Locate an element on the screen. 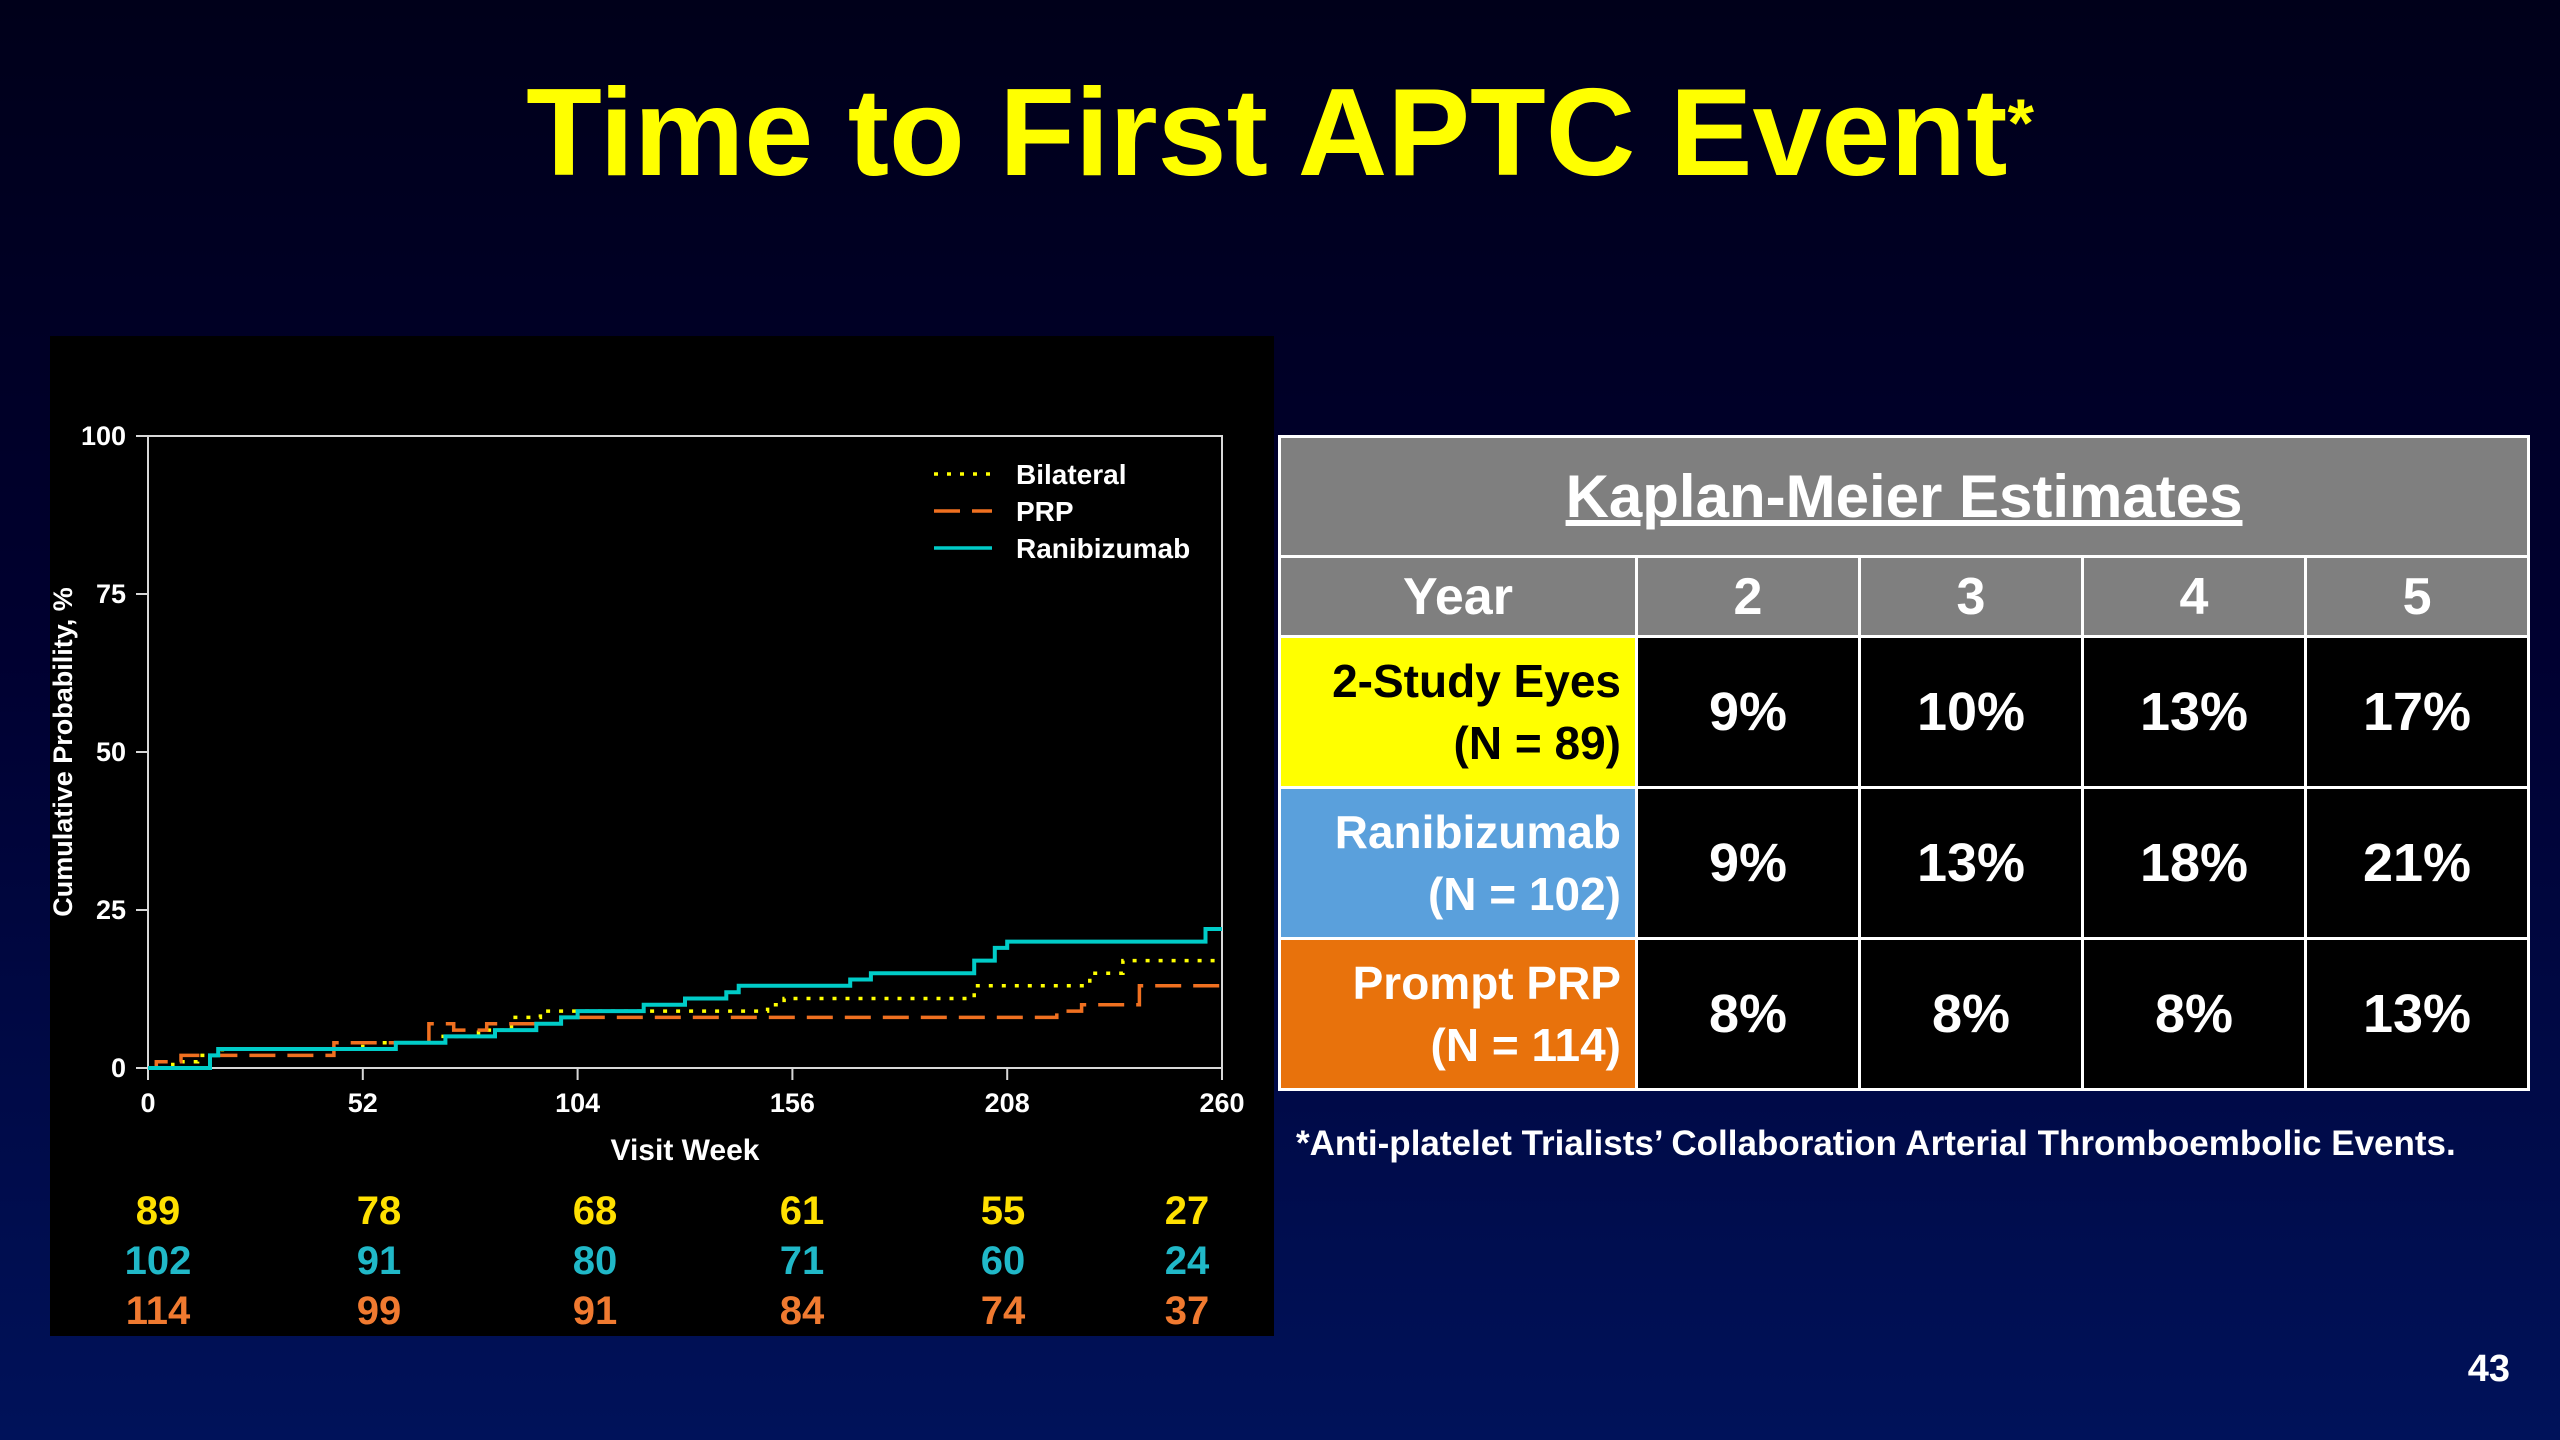 This screenshot has width=2560, height=1440. header-year-5: 5 is located at coordinates (2417, 596).